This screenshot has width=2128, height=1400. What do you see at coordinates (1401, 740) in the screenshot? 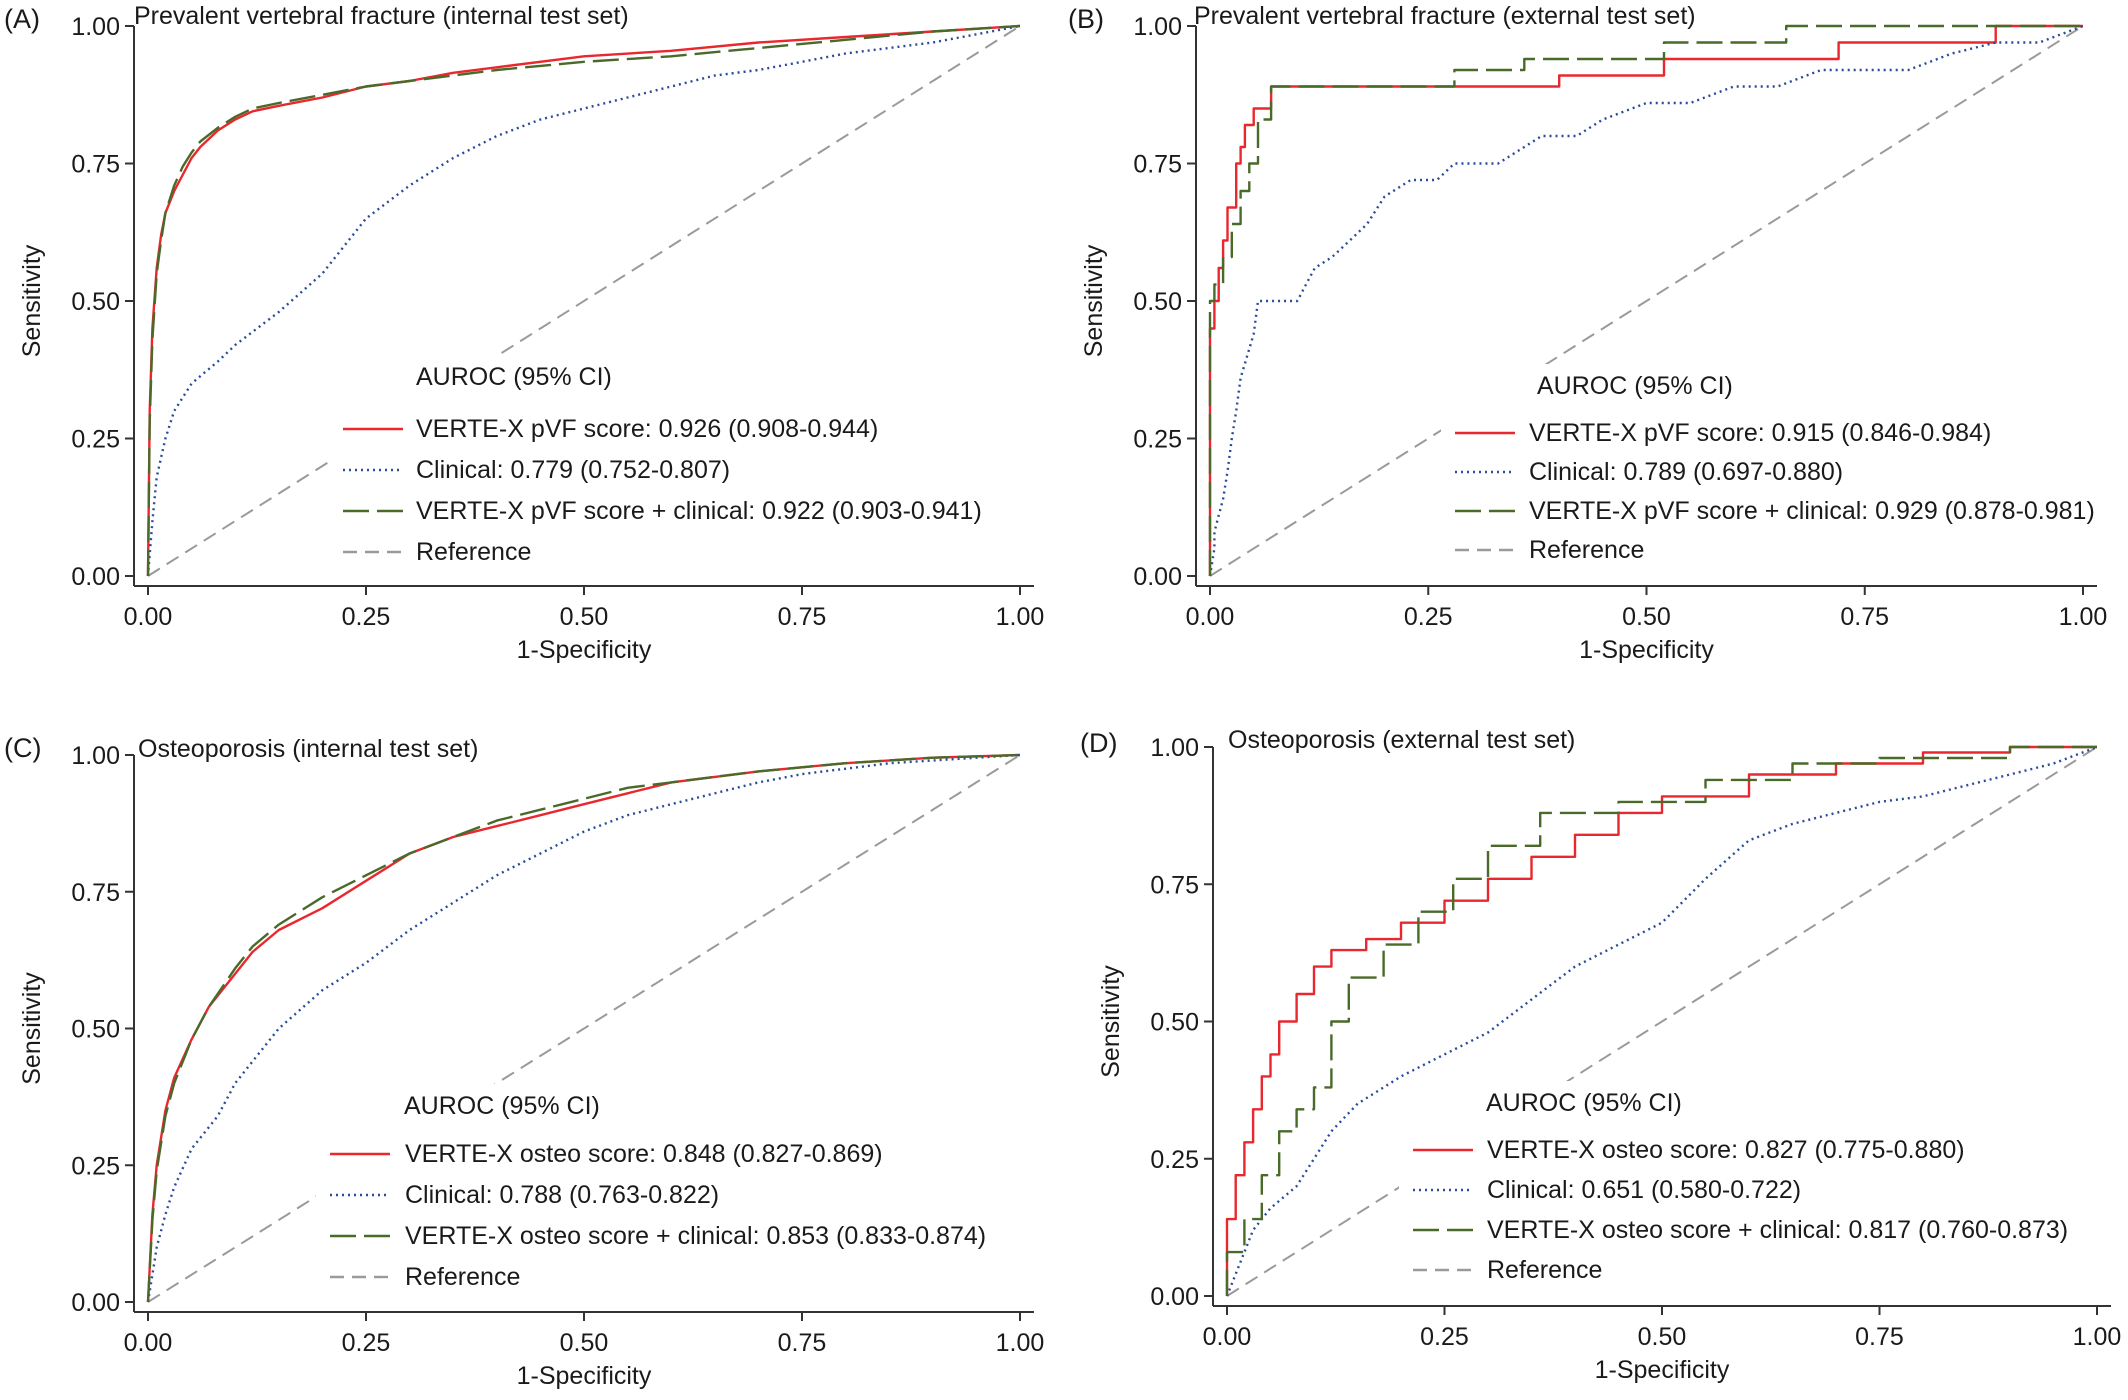
I see `panel-title: Osteoporosis (external test set)` at bounding box center [1401, 740].